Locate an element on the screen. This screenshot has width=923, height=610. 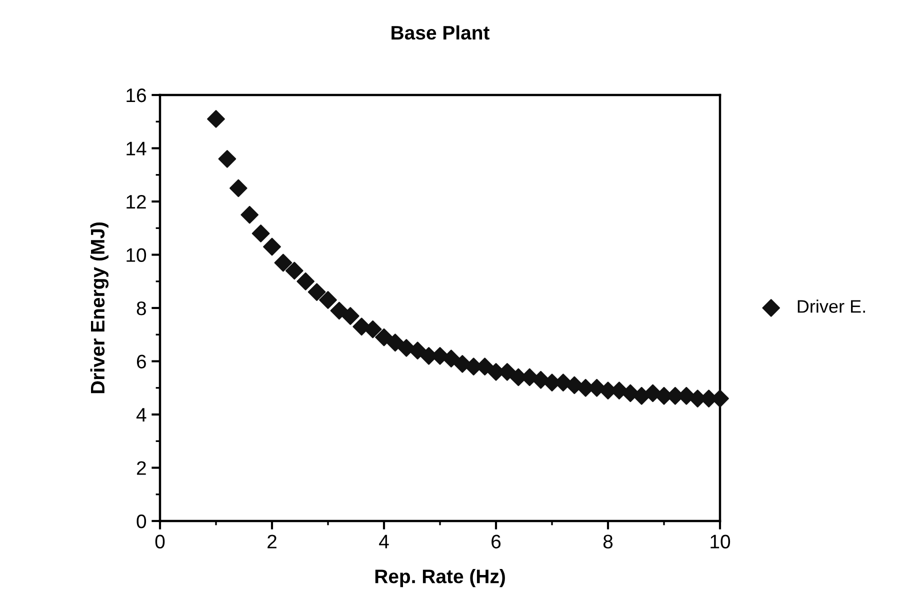
y-tick-label: 8 is located at coordinates (141, 308).